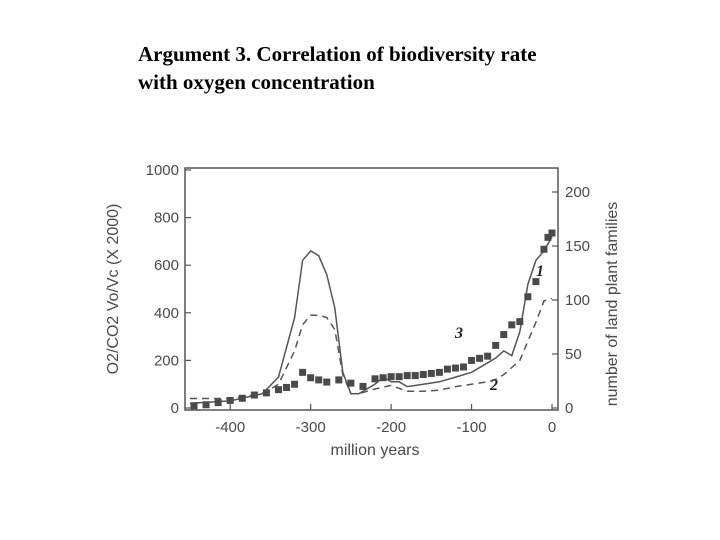  I want to click on x-tick-label: -300, so click(311, 427).